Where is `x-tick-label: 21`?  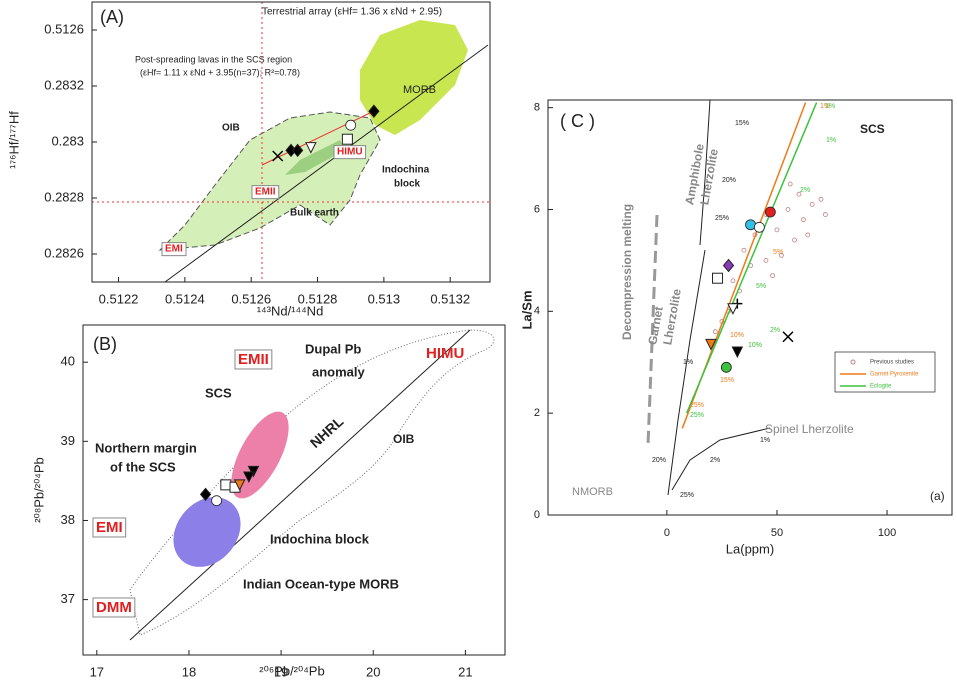
x-tick-label: 21 is located at coordinates (465, 671).